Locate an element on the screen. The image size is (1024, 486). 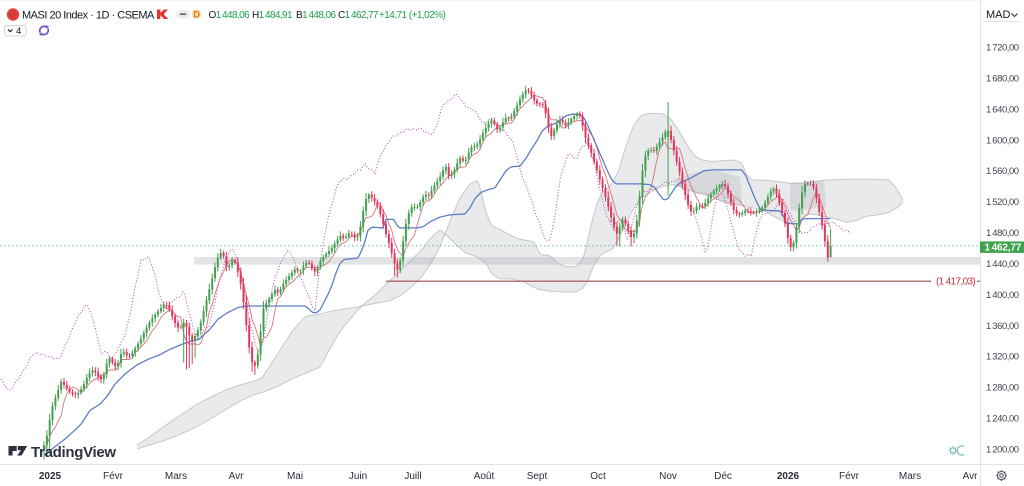
svg-text: 1 440,00 is located at coordinates (1002, 264).